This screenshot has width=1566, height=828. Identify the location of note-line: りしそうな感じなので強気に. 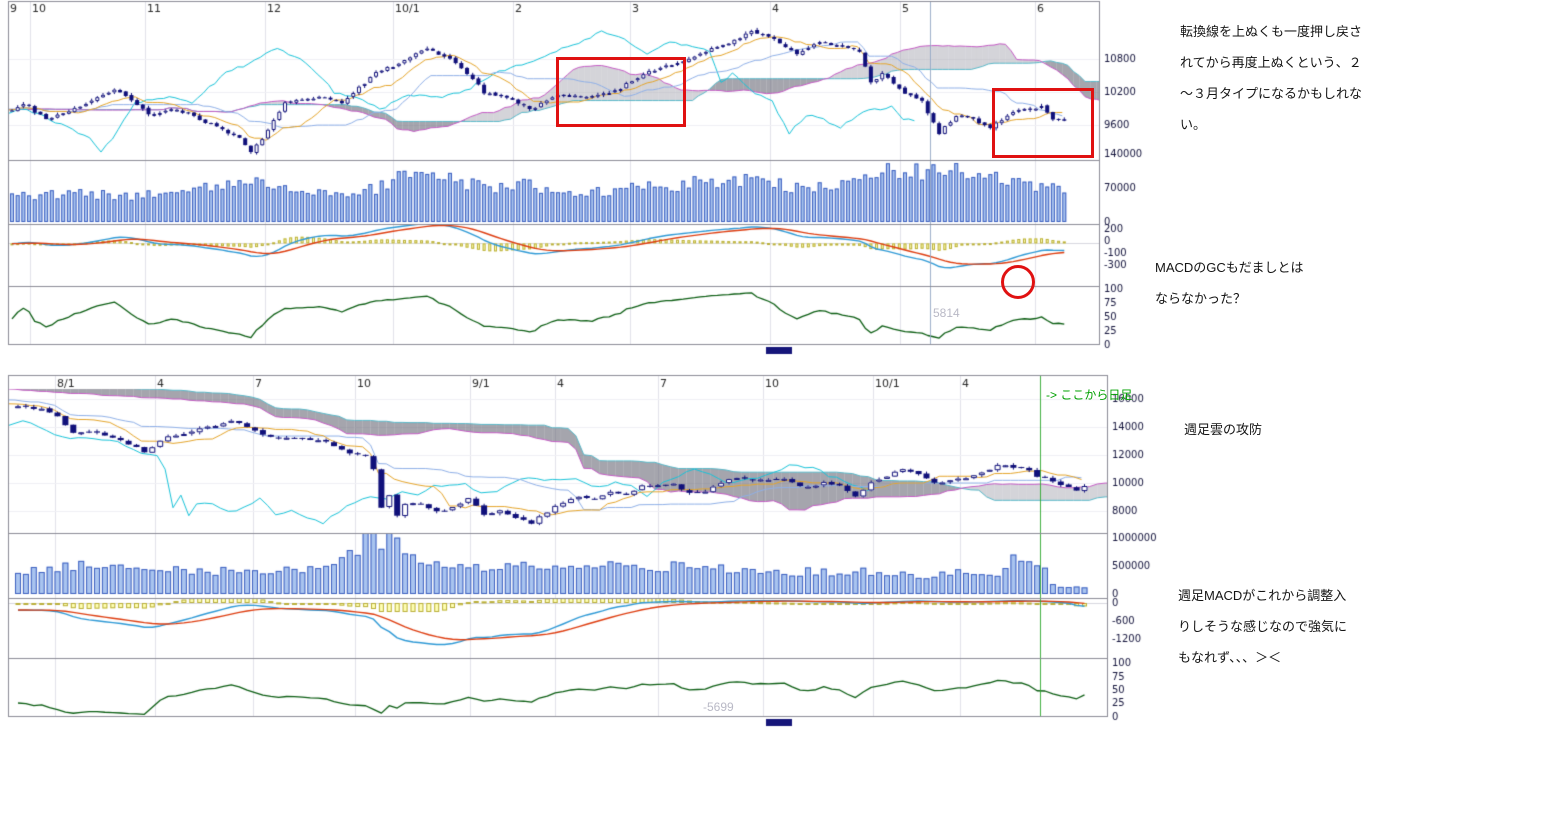
(1263, 626).